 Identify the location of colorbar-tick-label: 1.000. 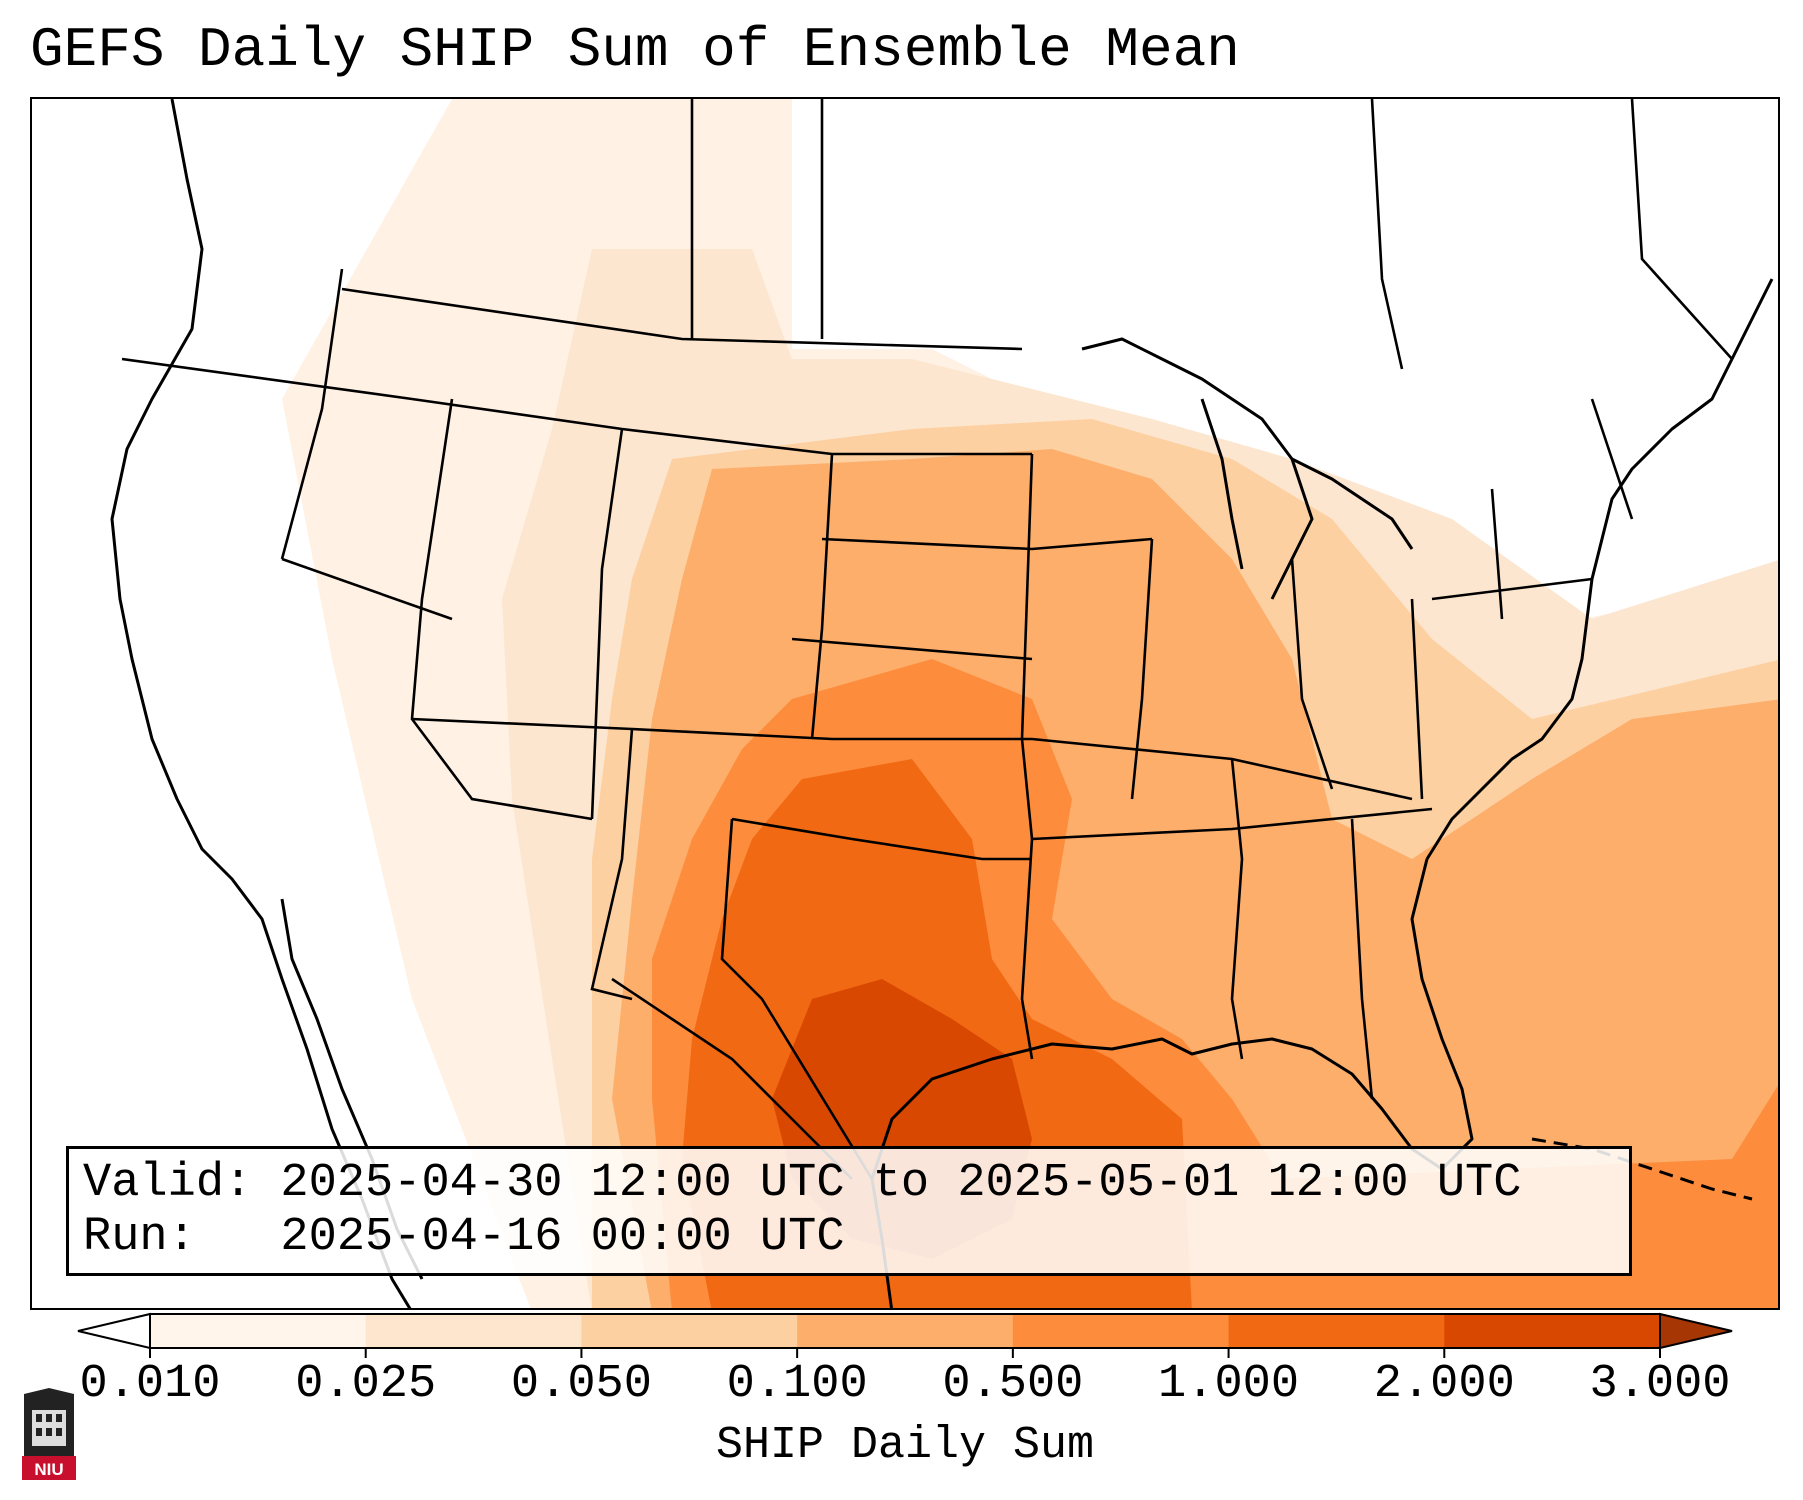
(1229, 1384).